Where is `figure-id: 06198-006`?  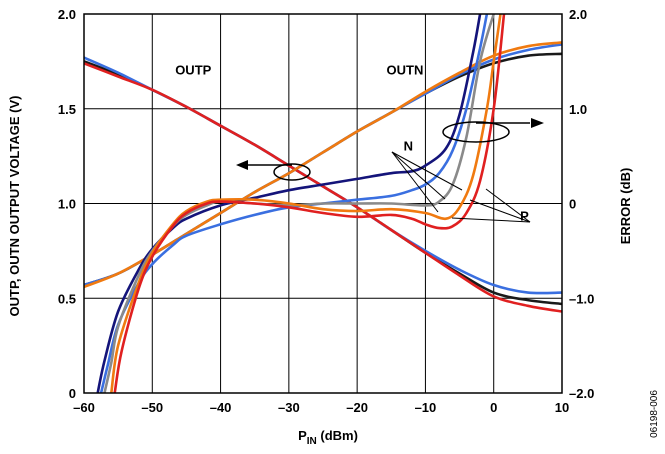
figure-id: 06198-006 is located at coordinates (654, 414).